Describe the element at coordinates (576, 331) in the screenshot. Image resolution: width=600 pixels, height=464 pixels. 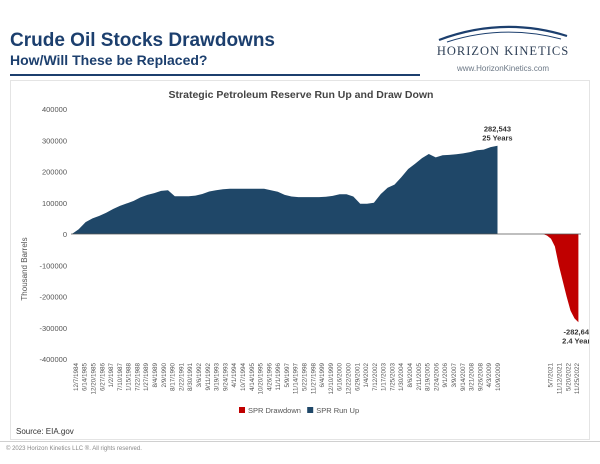
I see `annotation-value: -282,649` at that location.